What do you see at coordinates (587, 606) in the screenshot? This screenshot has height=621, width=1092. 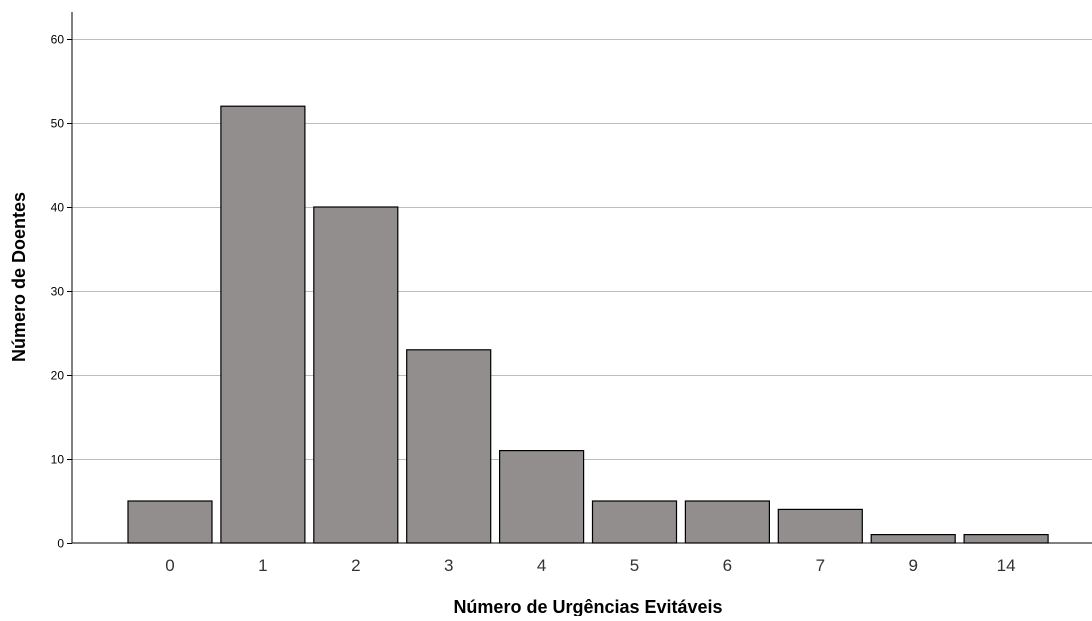 I see `x-axis-label: Número de Urgências Evitáveis` at bounding box center [587, 606].